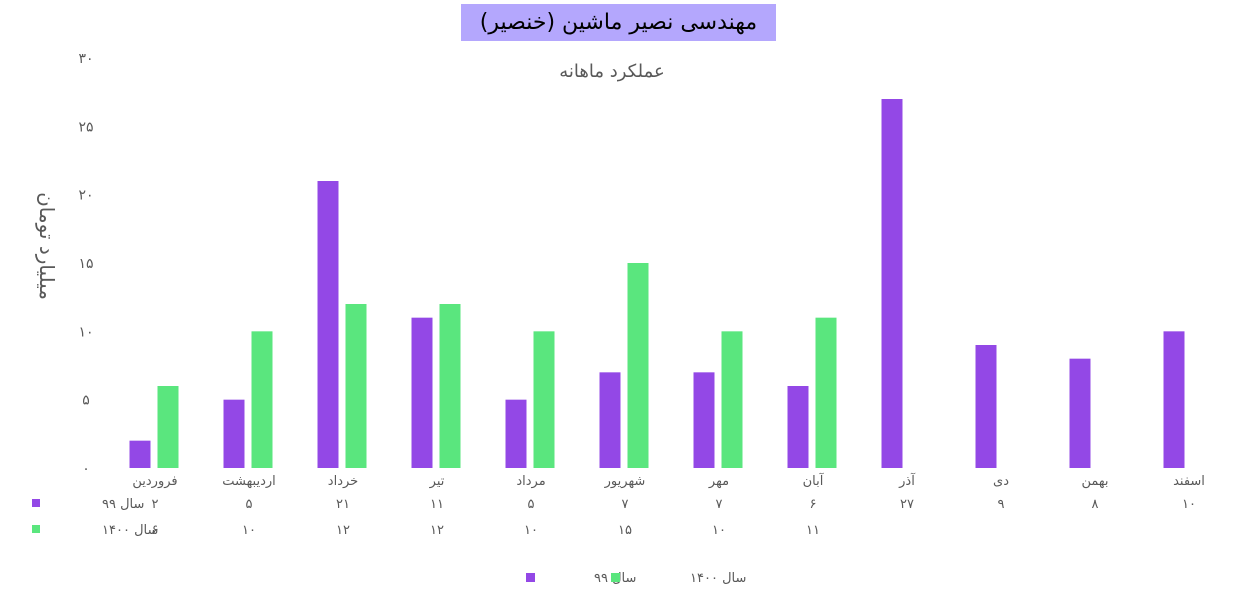 The height and width of the screenshot is (614, 1256). What do you see at coordinates (155, 504) in the screenshot?
I see `data-label: ۲` at bounding box center [155, 504].